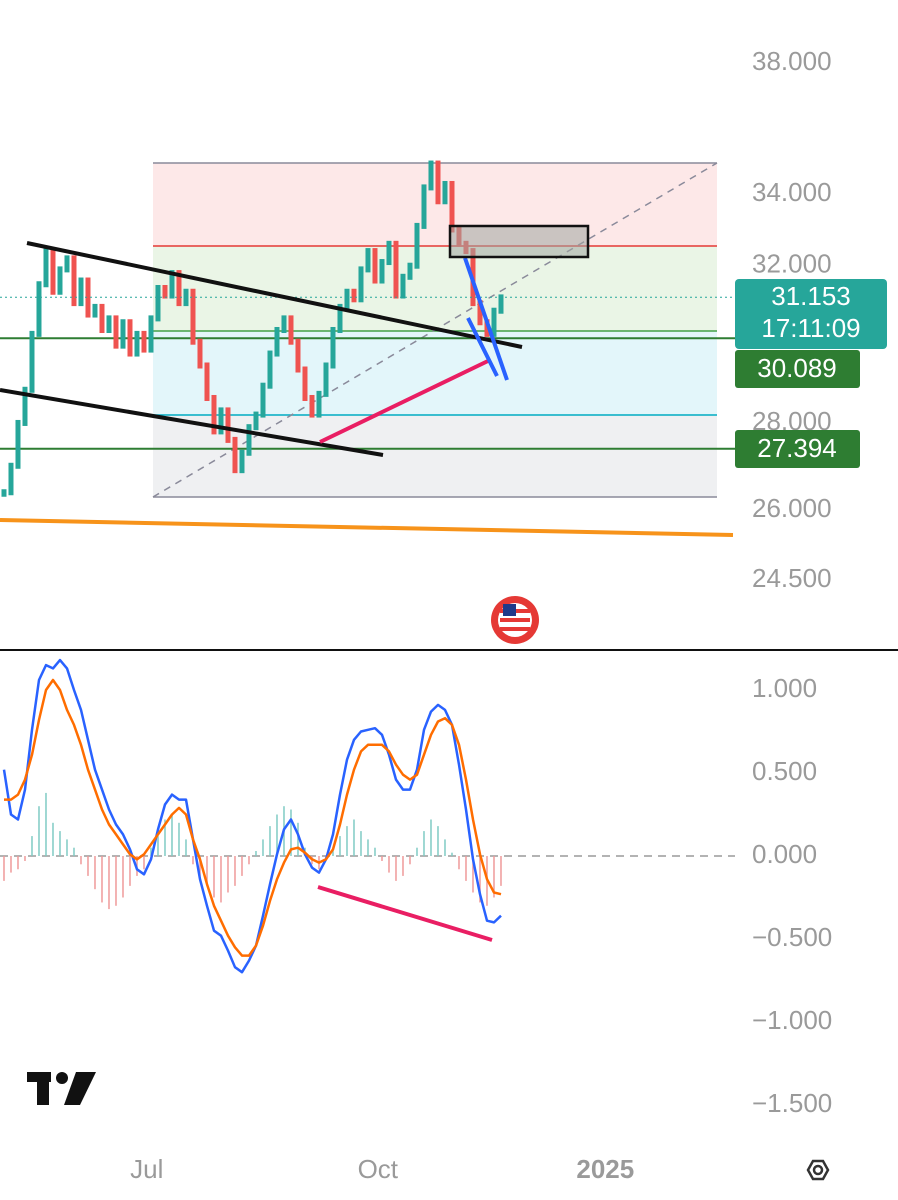 Image resolution: width=898 pixels, height=1200 pixels. Describe the element at coordinates (792, 192) in the screenshot. I see `y-tick-label: 34.000` at that location.